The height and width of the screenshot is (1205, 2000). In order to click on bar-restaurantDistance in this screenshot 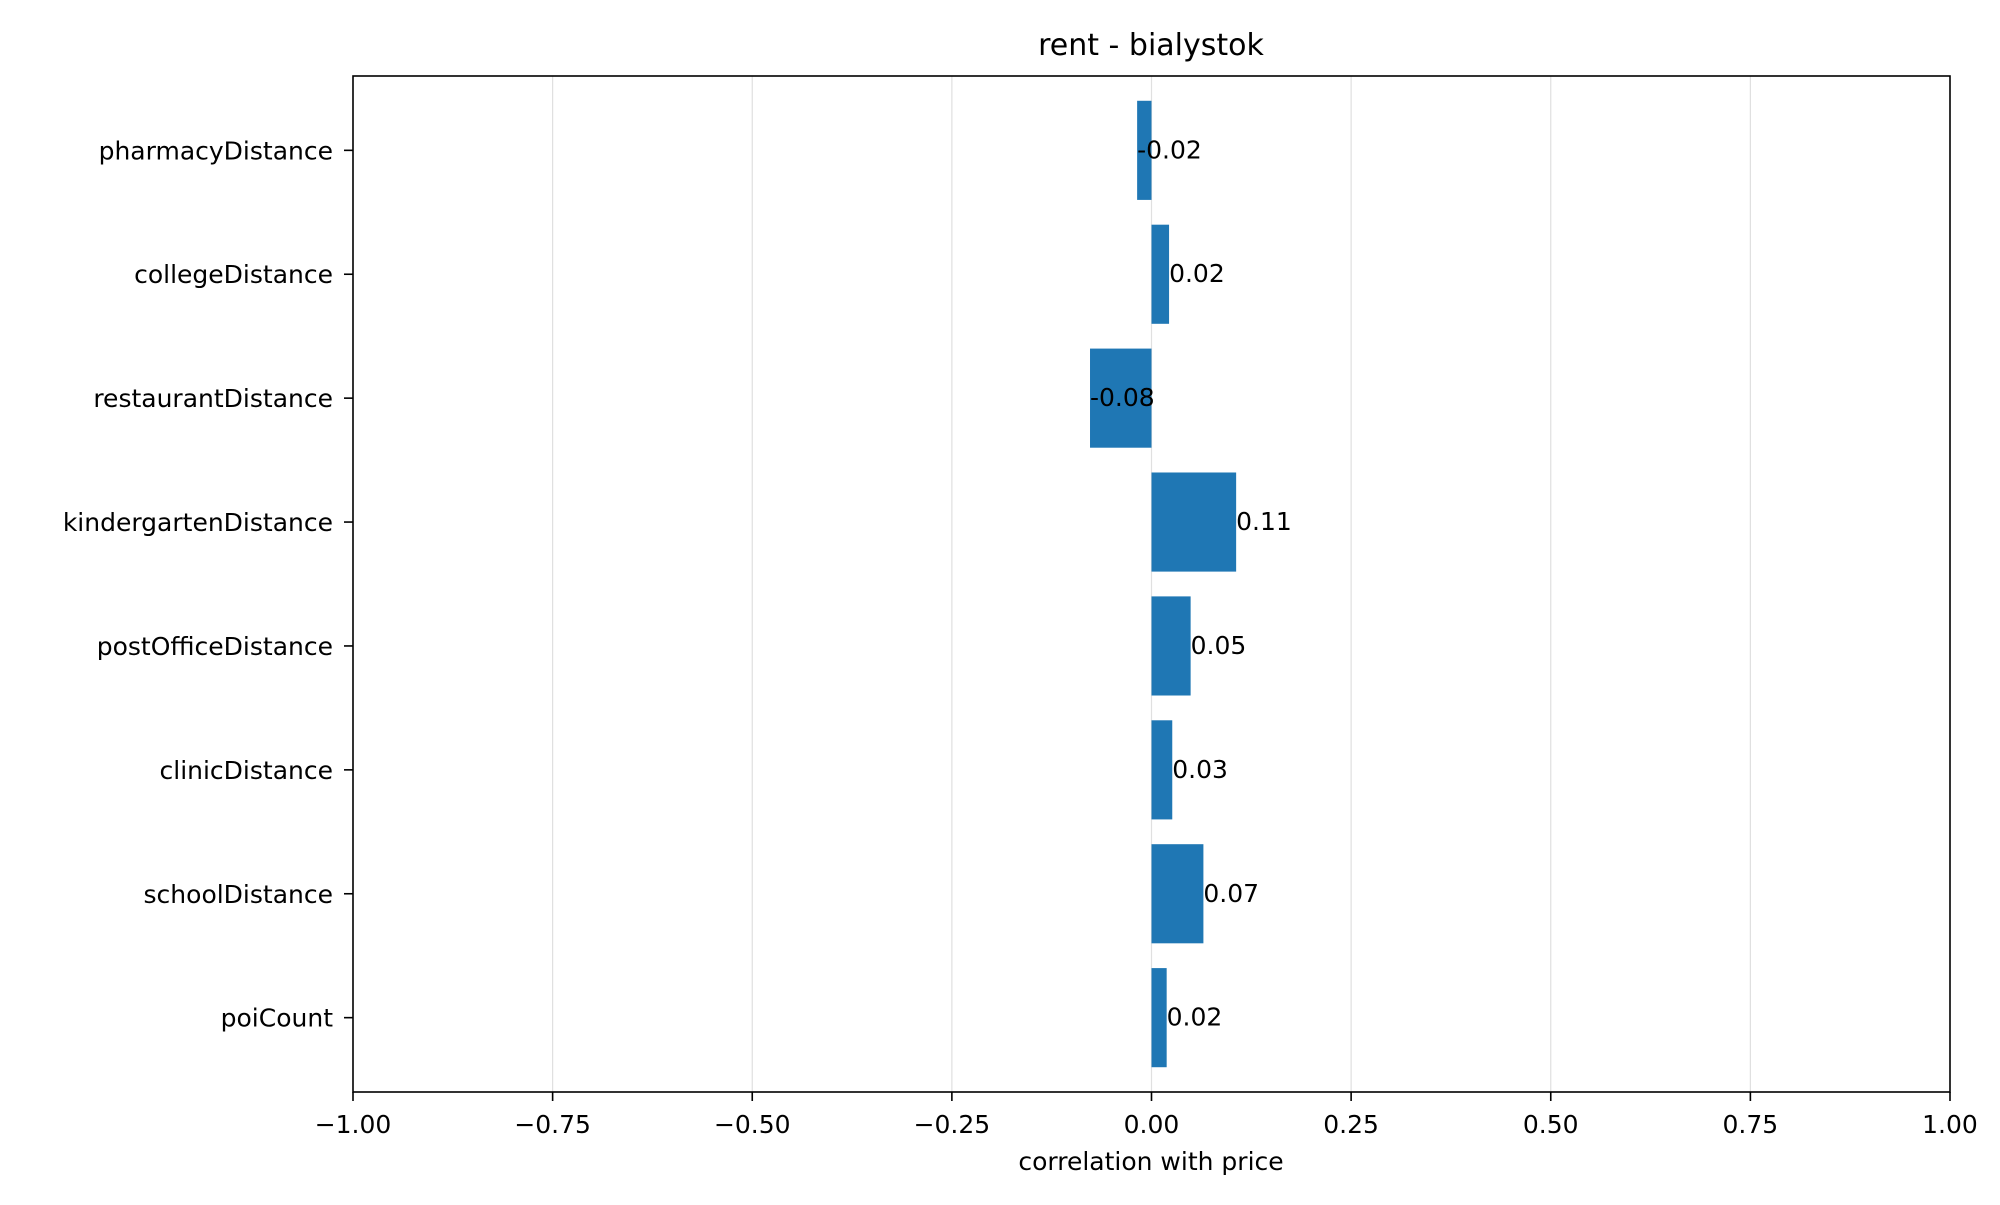, I will do `click(1121, 398)`.